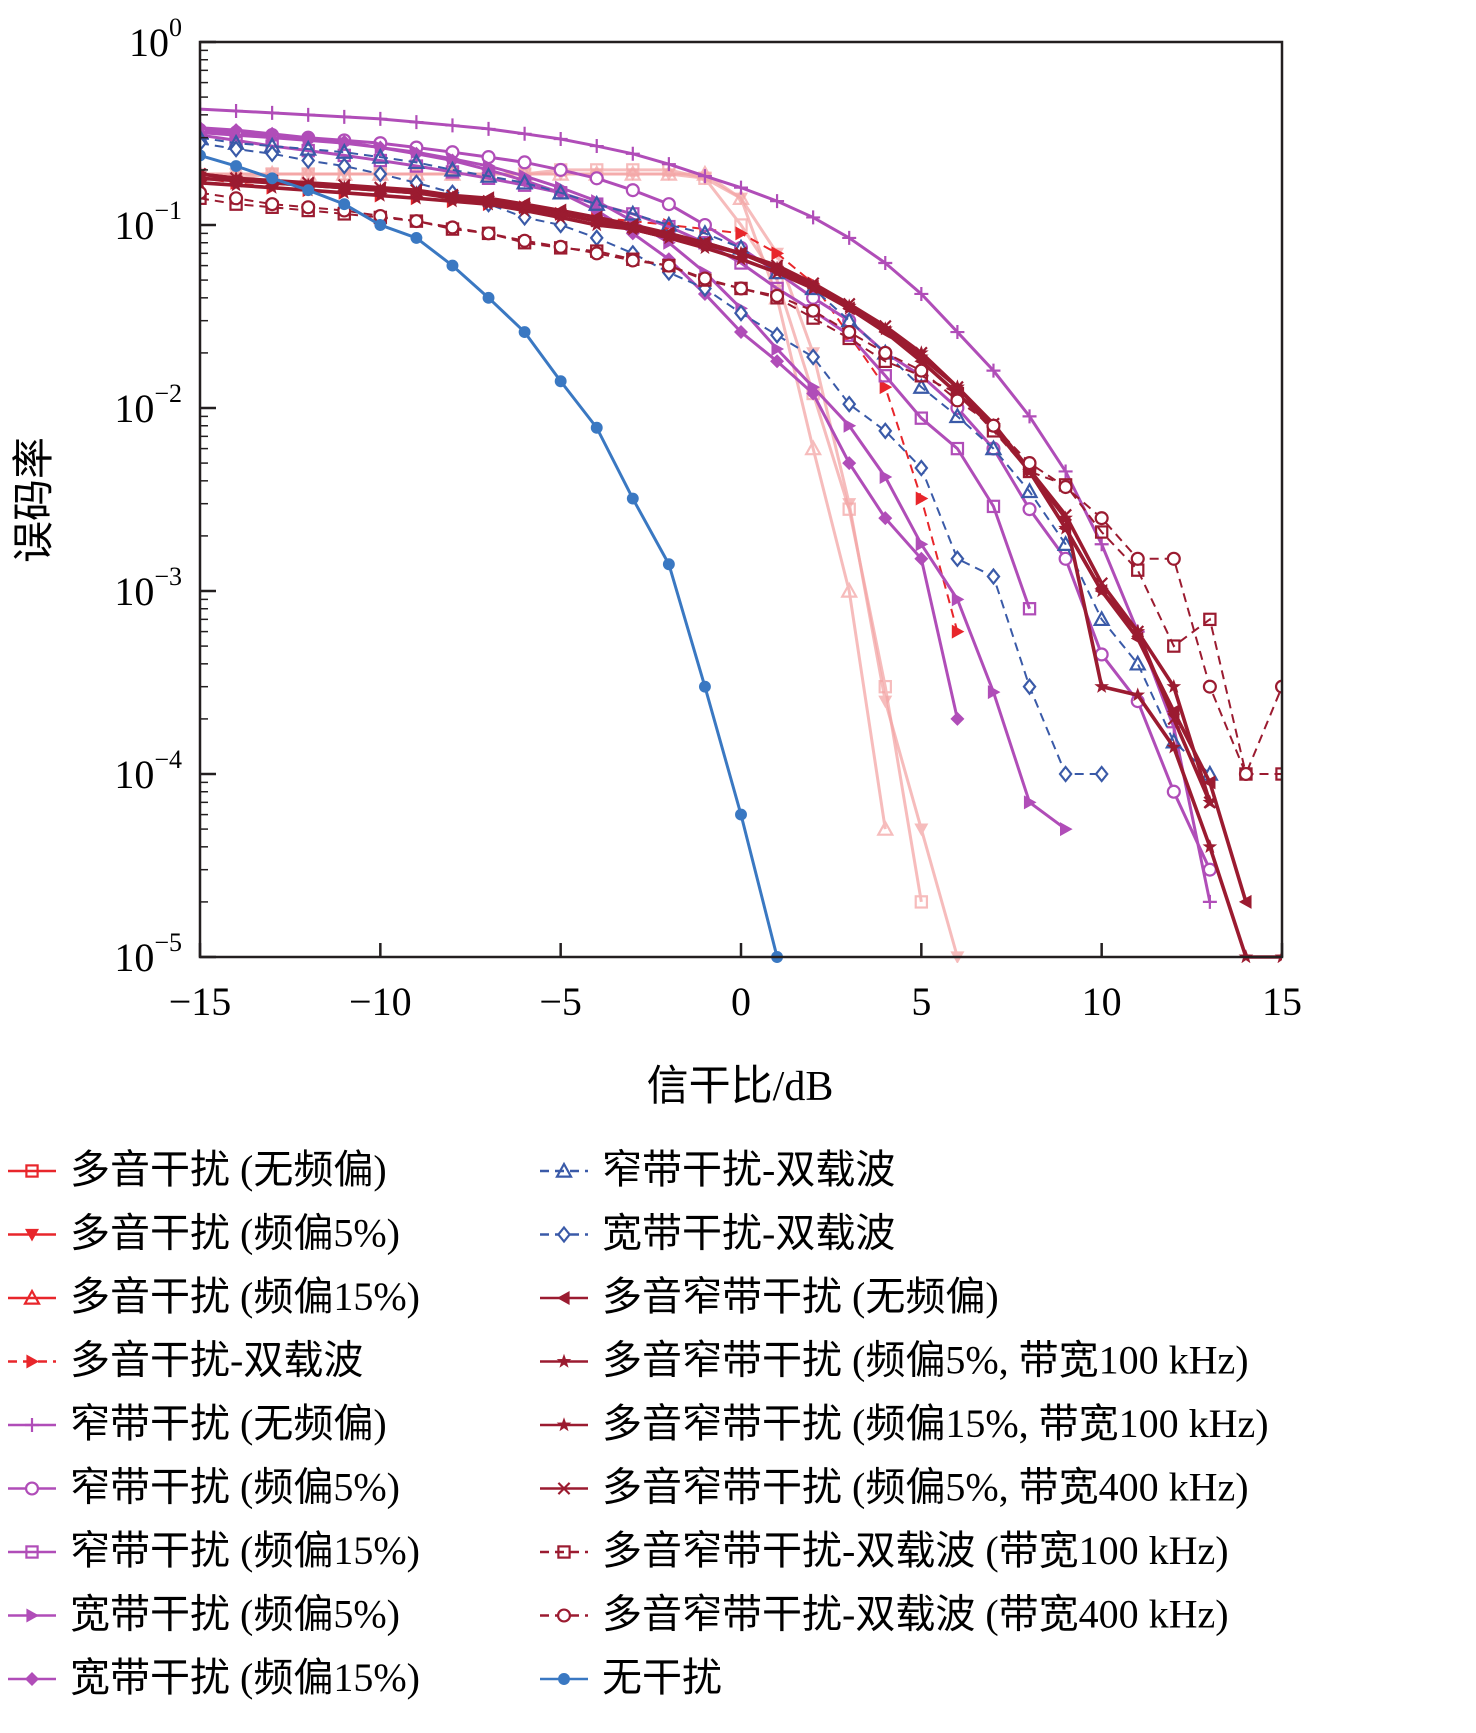 This screenshot has height=1733, width=1476. I want to click on legend-label-6: 窄带干扰 (频偏5%), so click(235, 1487).